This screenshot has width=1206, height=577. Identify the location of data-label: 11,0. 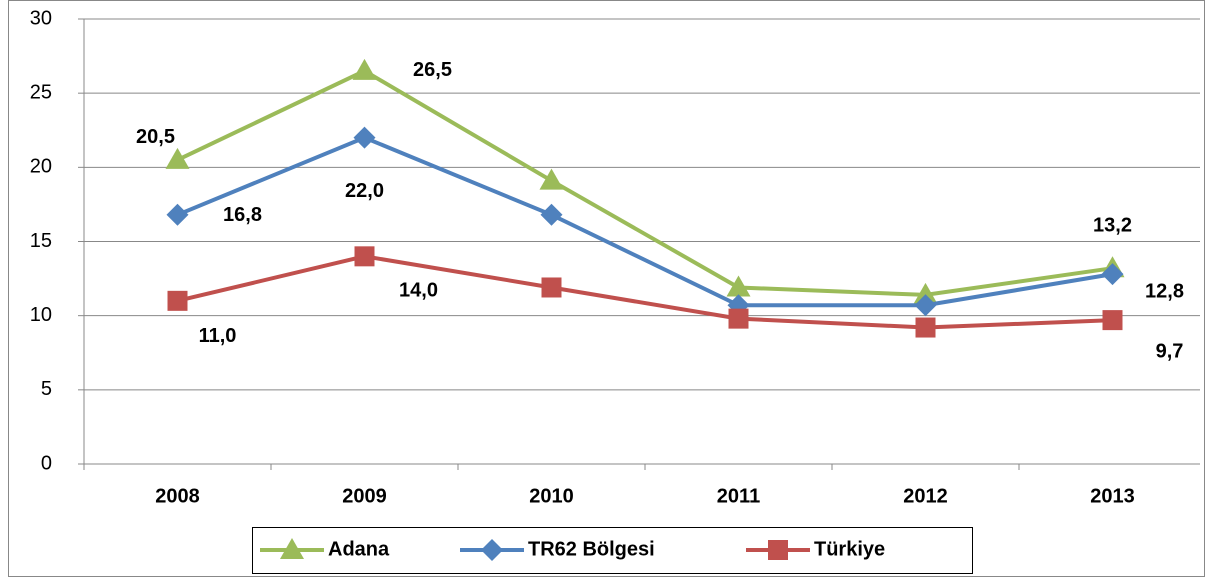
(218, 336).